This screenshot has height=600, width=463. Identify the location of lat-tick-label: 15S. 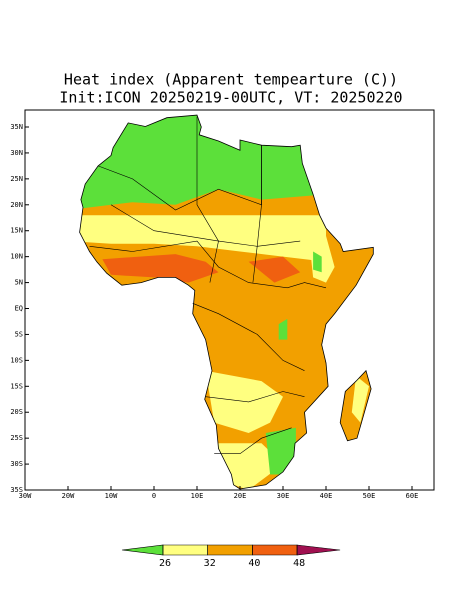
(16, 386).